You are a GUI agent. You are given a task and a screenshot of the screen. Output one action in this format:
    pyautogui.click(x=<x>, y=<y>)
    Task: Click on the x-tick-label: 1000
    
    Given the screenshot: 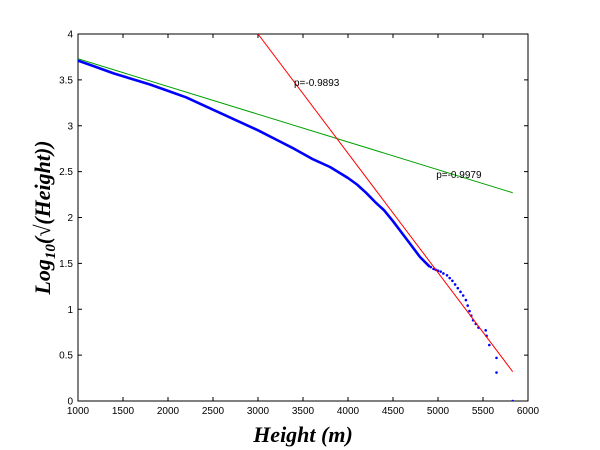 What is the action you would take?
    pyautogui.click(x=78, y=411)
    